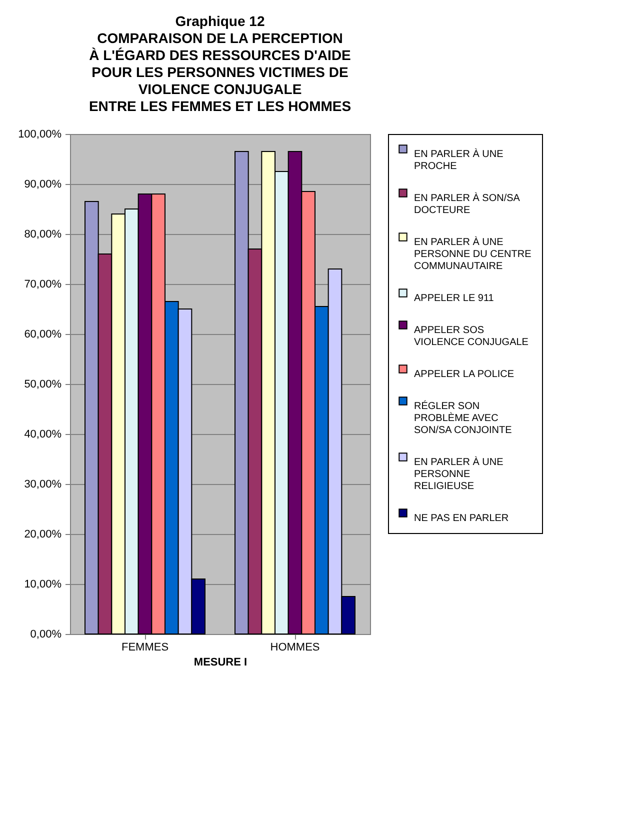  Describe the element at coordinates (459, 474) in the screenshot. I see `legend-label: EN PARLER À UNE PERSONNE RELIGIEUSE` at that location.